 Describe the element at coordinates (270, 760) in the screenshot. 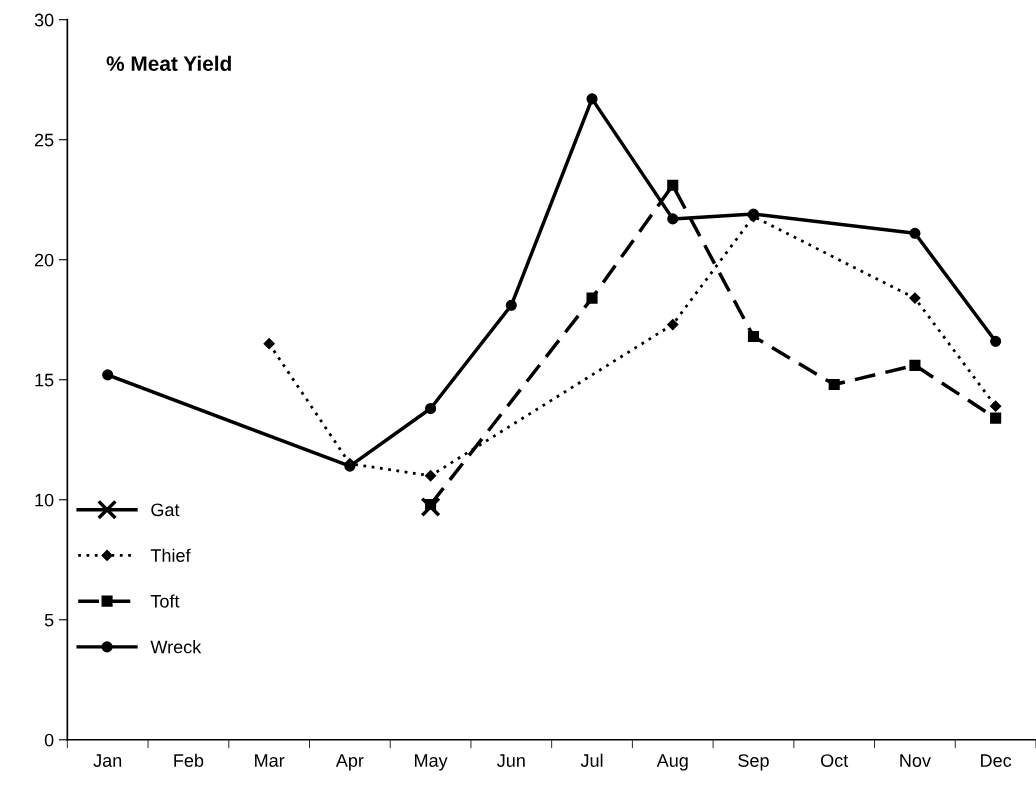

I see `x-tick-label: Mar` at that location.